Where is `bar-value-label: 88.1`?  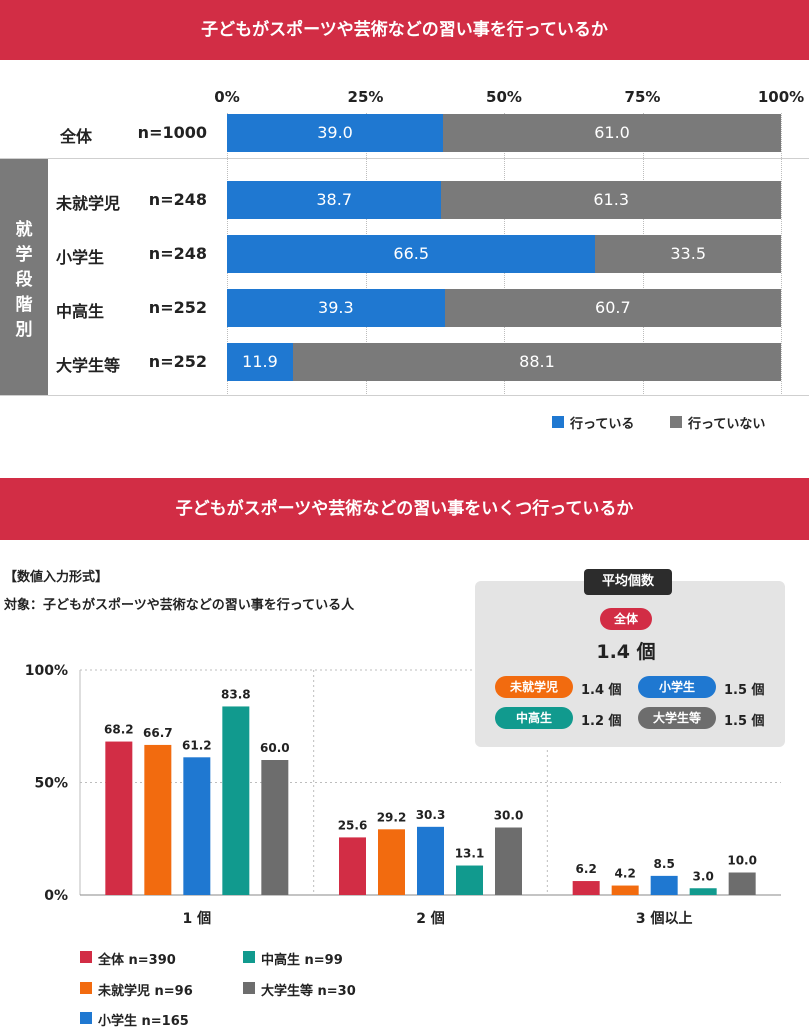
bar-value-label: 88.1 is located at coordinates (537, 361).